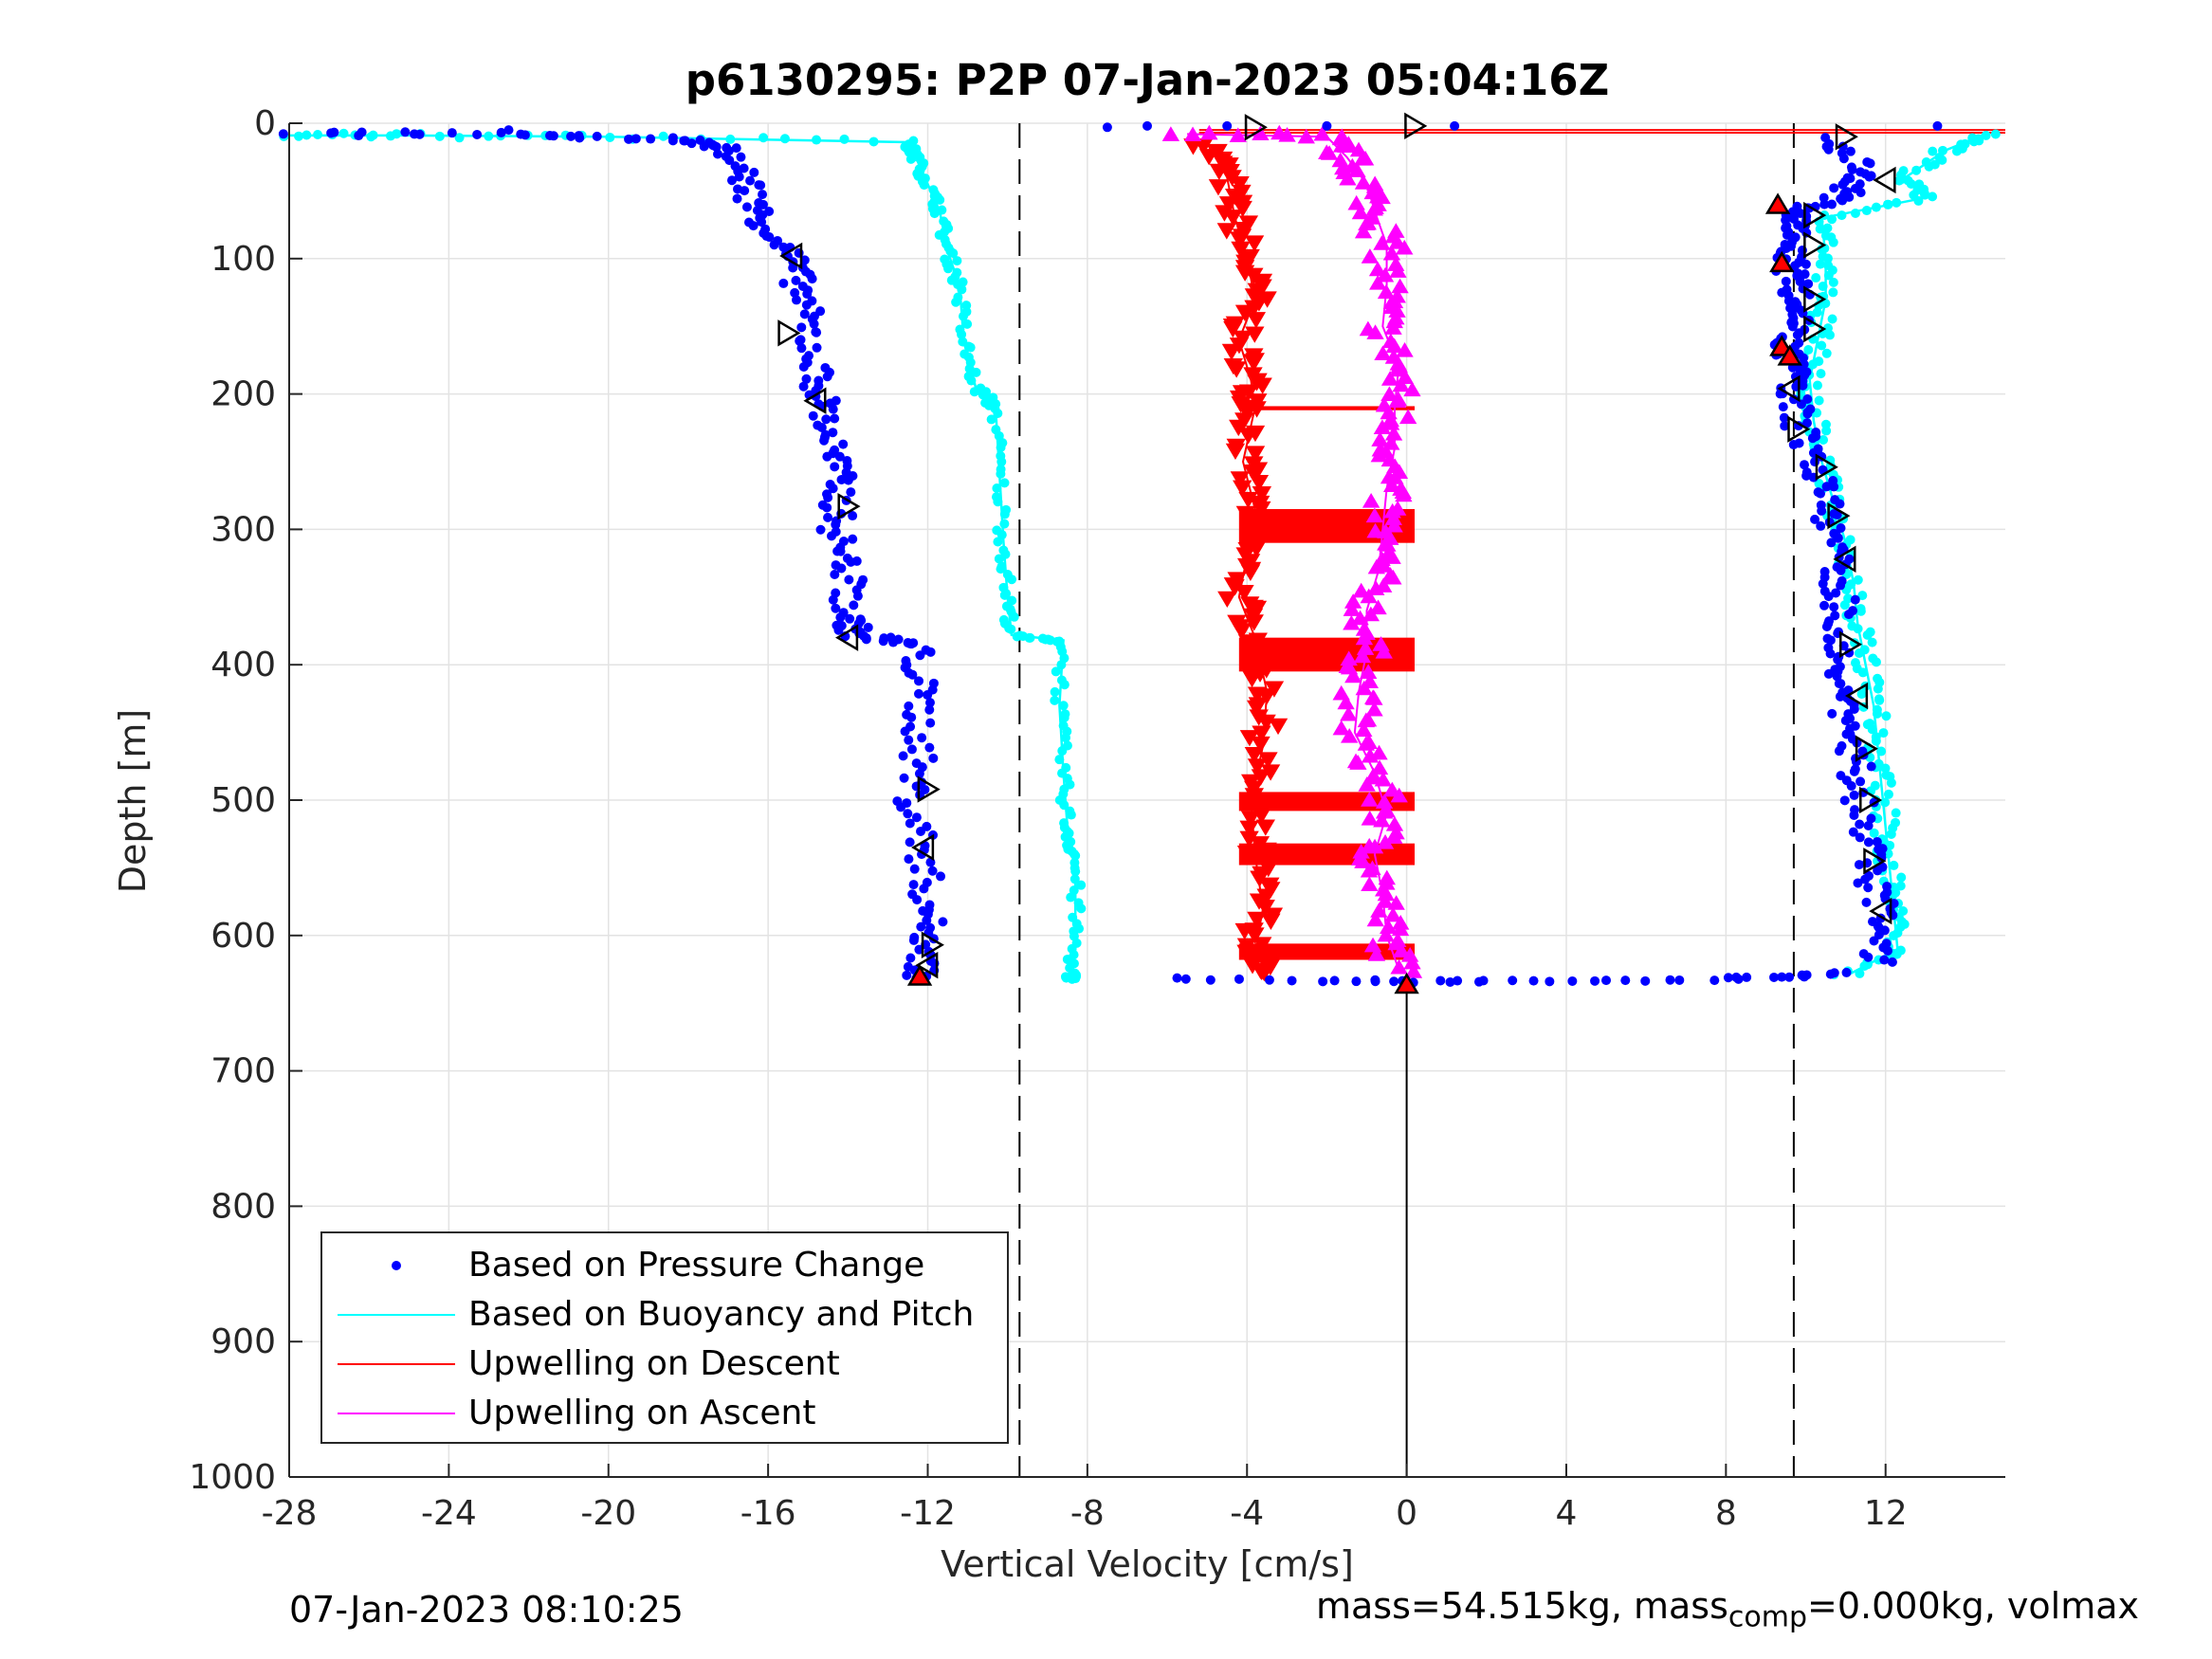 Image resolution: width=2212 pixels, height=1659 pixels. What do you see at coordinates (608, 1513) in the screenshot?
I see `x-tick-label: -20` at bounding box center [608, 1513].